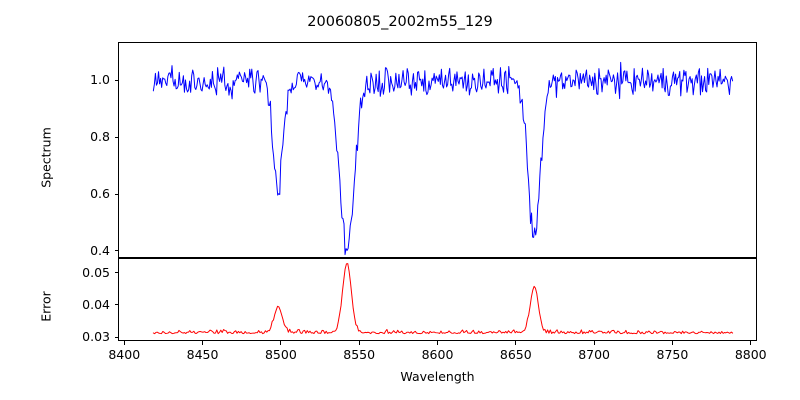 Image resolution: width=800 pixels, height=400 pixels. I want to click on spectrum-y-axis-tick-label: 0.6, so click(100, 194).